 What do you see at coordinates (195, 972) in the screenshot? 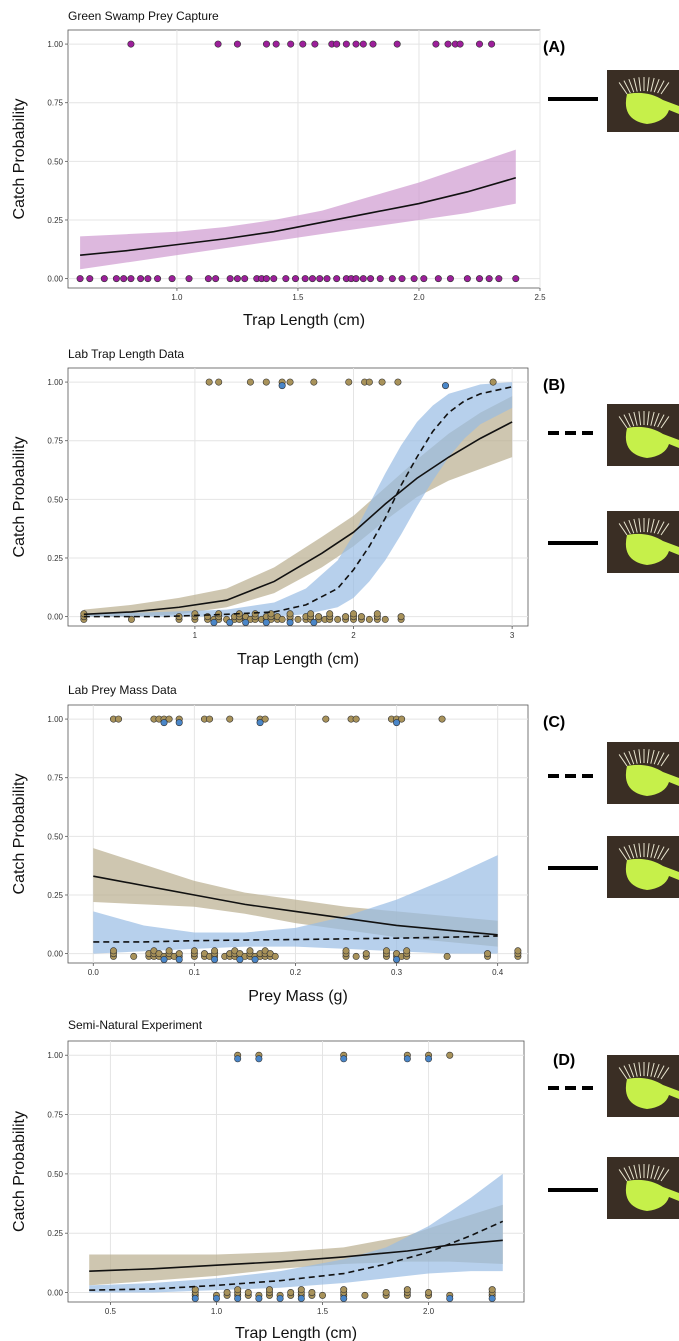
I see `x-tick-label: 0.1` at bounding box center [195, 972].